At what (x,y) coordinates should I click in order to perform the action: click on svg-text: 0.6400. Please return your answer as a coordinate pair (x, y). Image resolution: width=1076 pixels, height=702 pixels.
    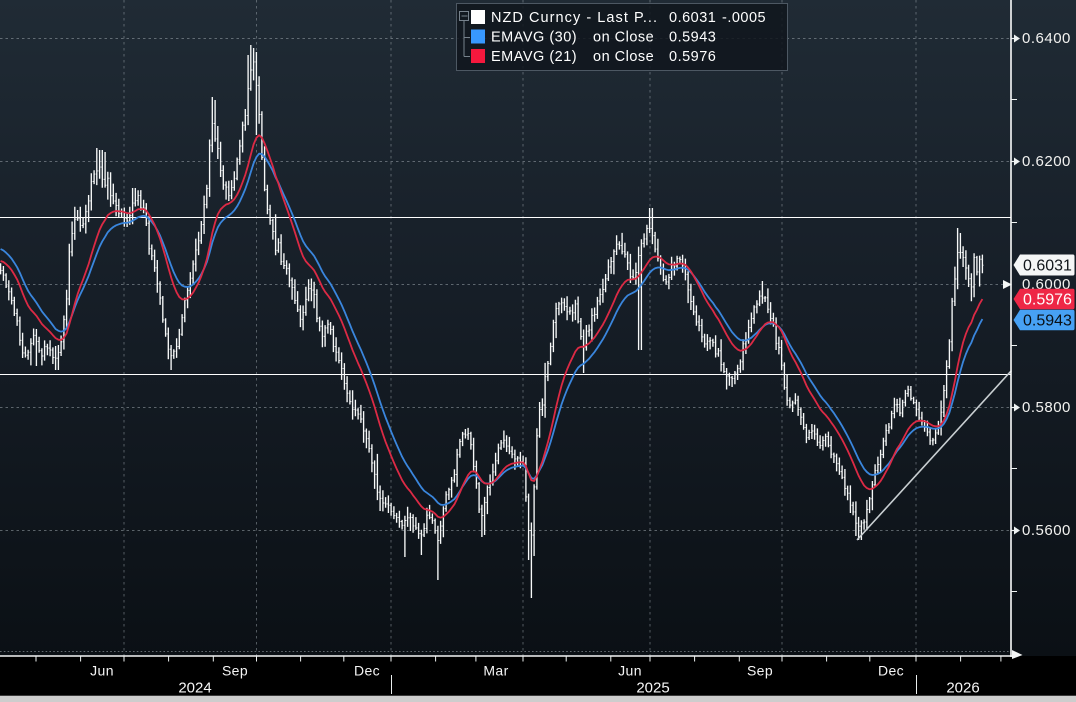
    Looking at the image, I should click on (1046, 38).